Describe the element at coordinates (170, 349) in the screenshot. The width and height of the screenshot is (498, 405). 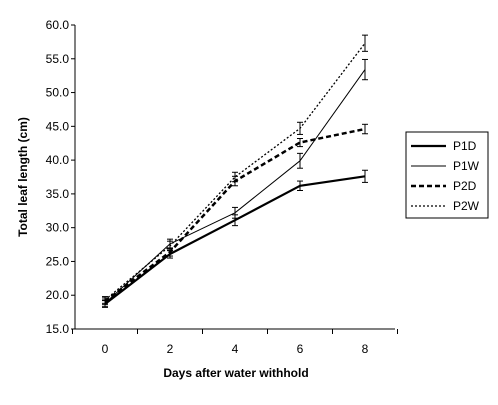
I see `x-tick-label: 2` at that location.